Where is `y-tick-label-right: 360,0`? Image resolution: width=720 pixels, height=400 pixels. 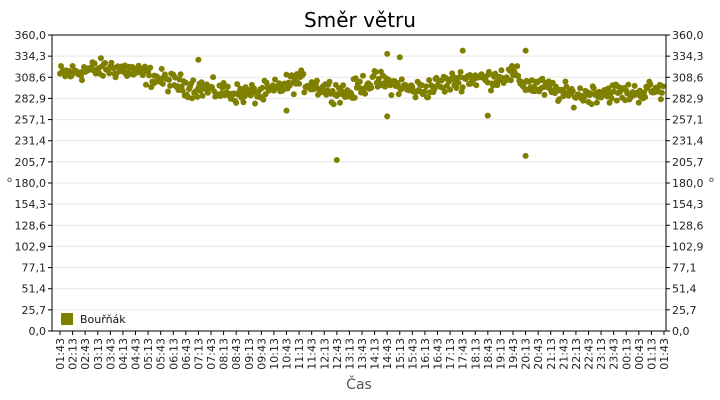 y-tick-label-right: 360,0 is located at coordinates (688, 35).